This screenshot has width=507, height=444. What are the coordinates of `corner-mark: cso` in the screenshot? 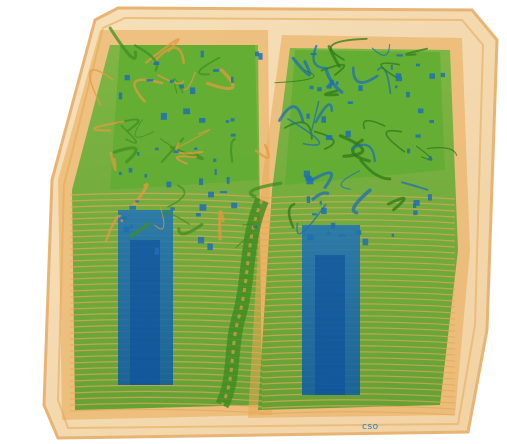 It's located at (370, 427).